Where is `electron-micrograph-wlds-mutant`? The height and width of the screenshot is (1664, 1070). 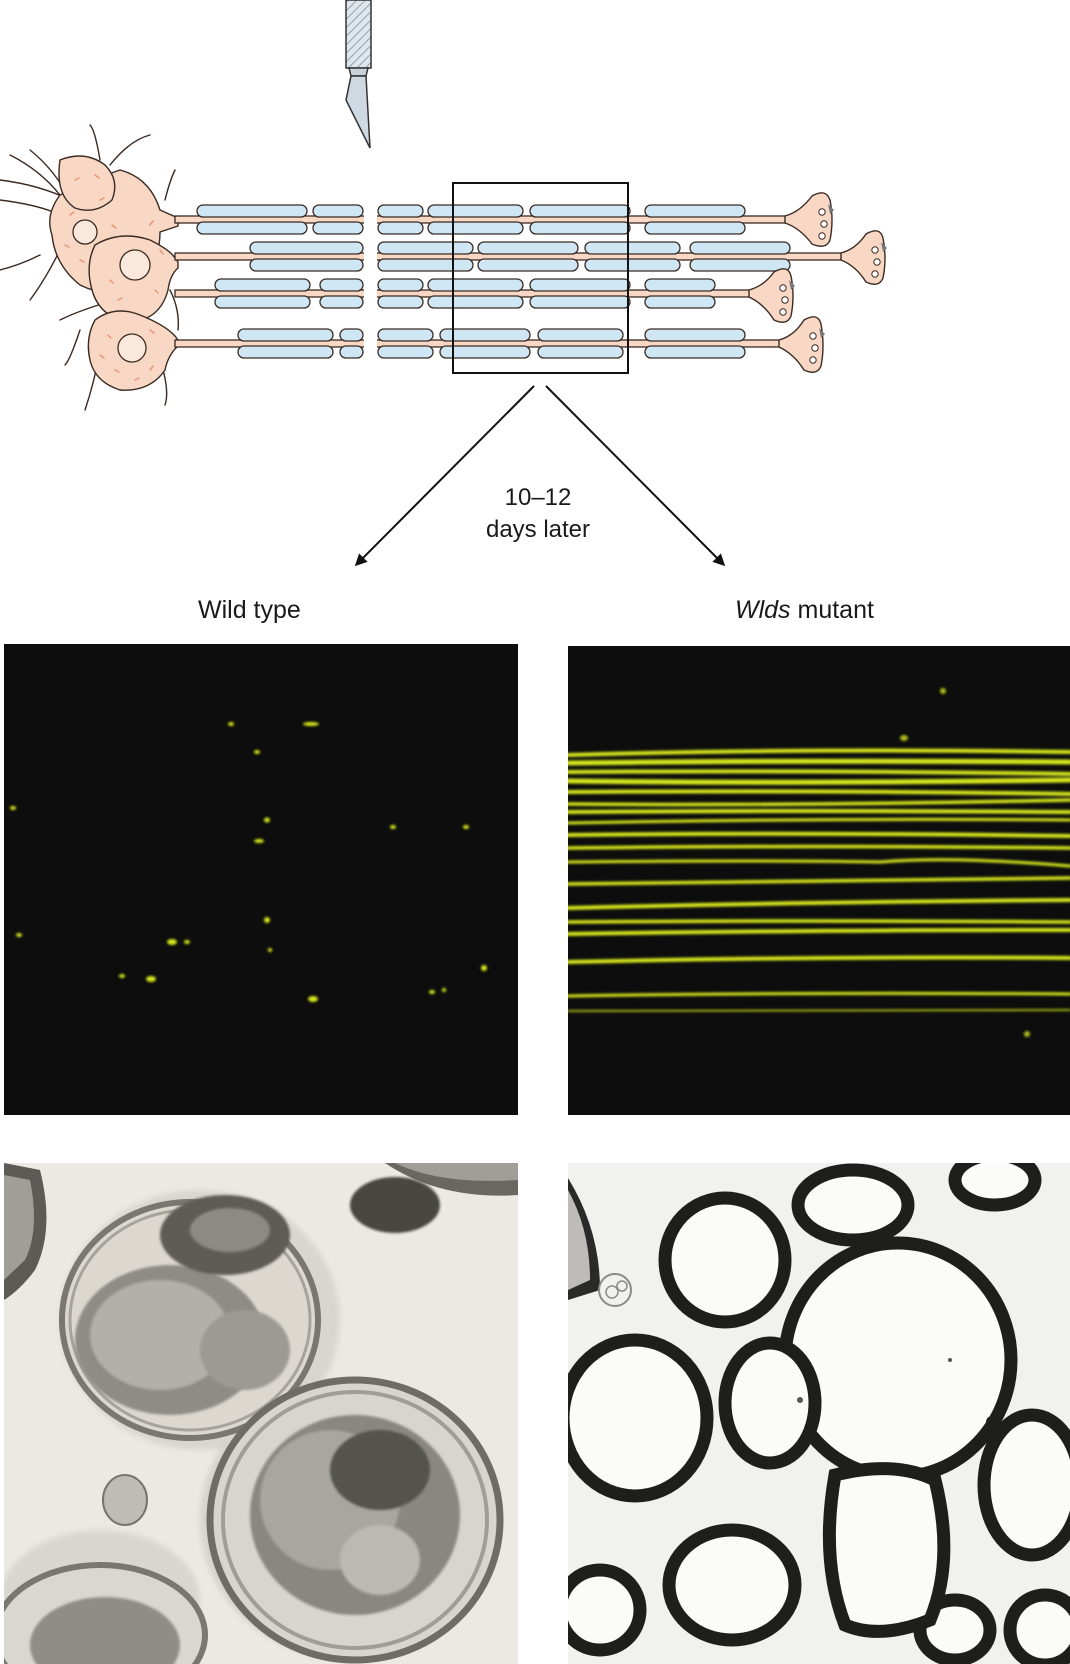
electron-micrograph-wlds-mutant is located at coordinates (819, 1413).